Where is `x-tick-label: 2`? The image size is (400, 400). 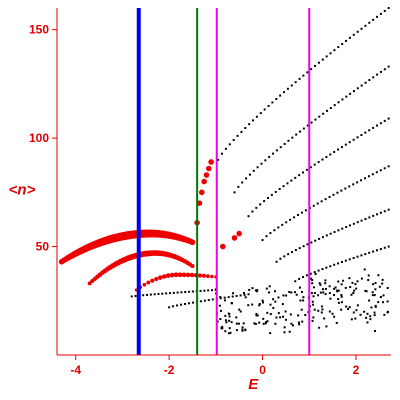
x-tick-label: 2 is located at coordinates (356, 370).